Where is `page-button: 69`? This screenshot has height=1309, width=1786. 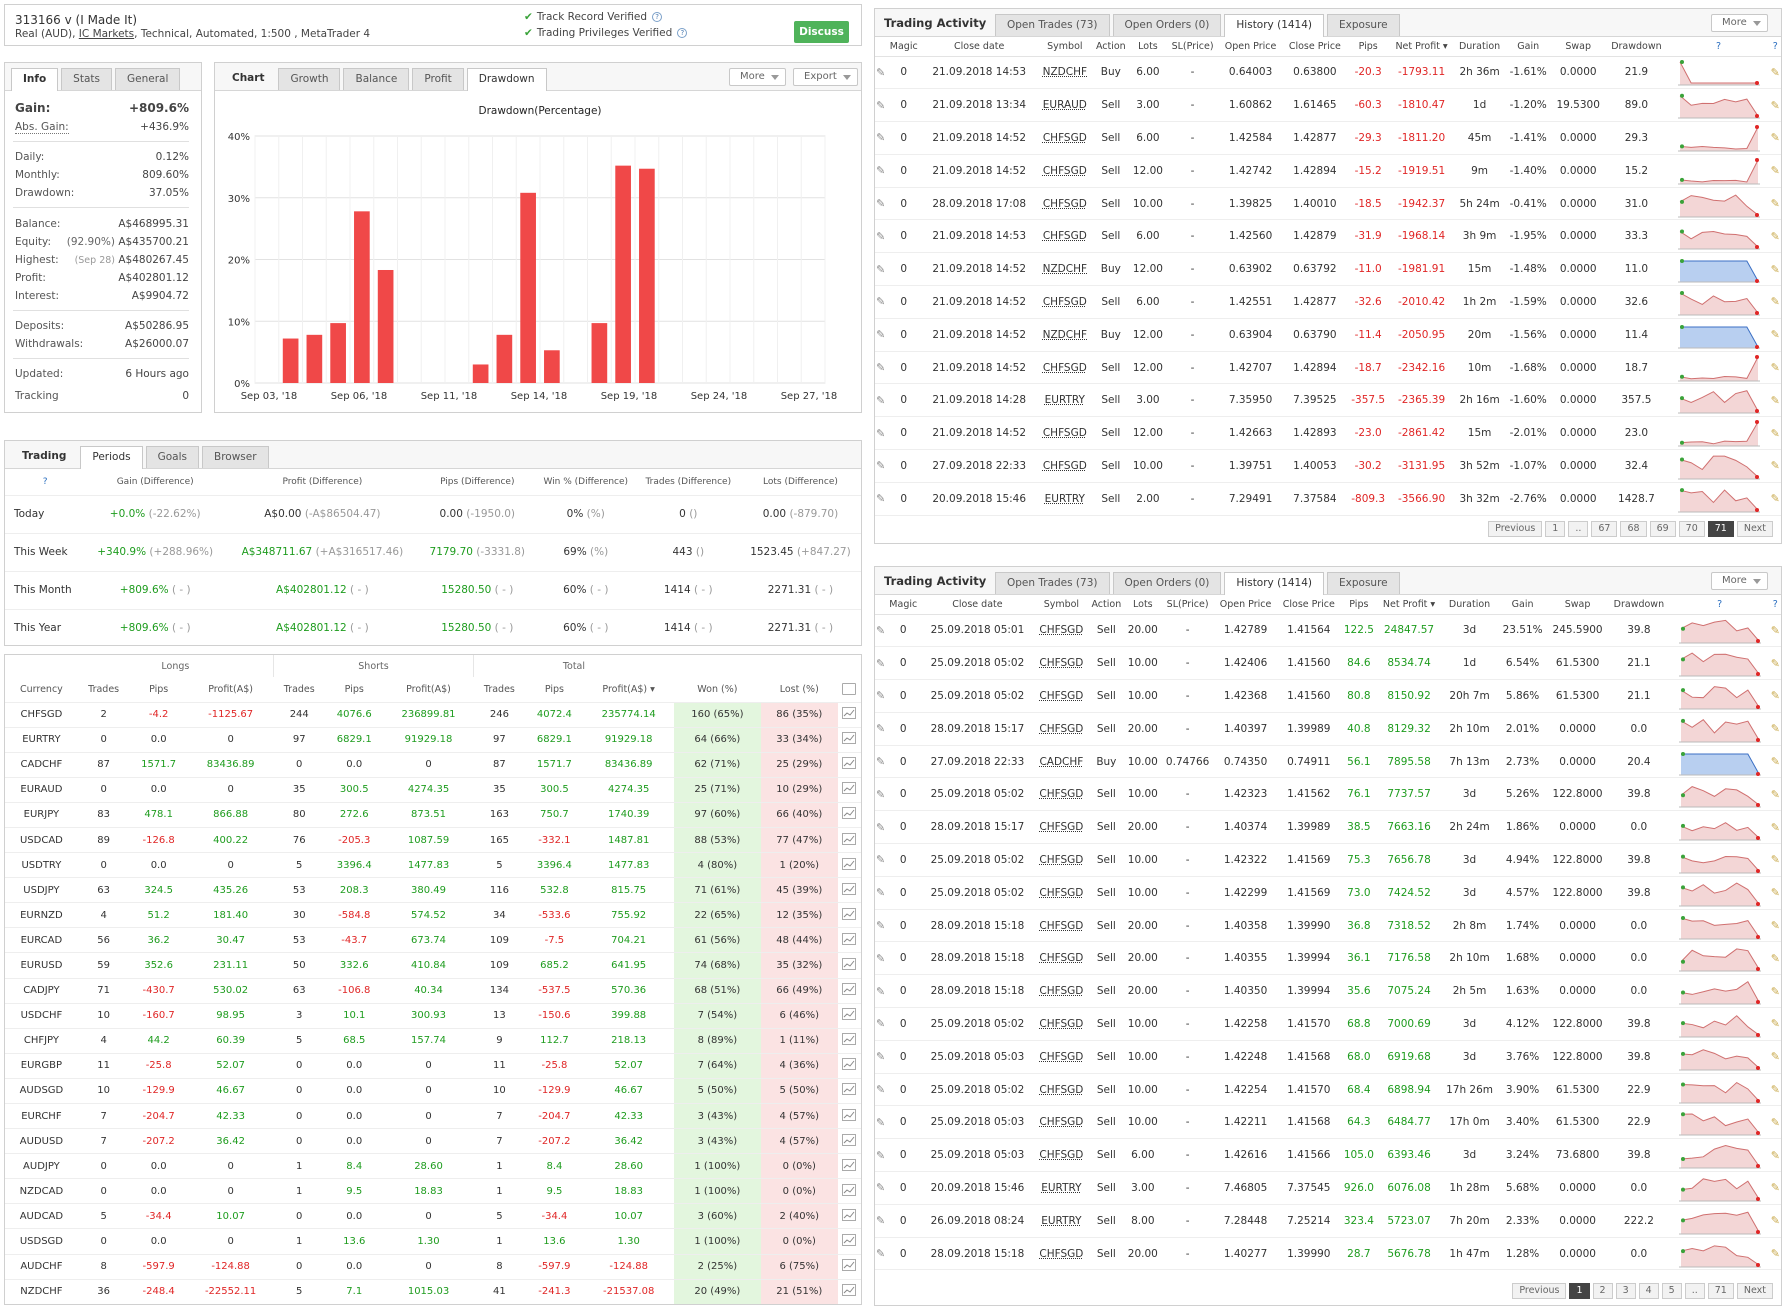
page-button: 69 is located at coordinates (1662, 529).